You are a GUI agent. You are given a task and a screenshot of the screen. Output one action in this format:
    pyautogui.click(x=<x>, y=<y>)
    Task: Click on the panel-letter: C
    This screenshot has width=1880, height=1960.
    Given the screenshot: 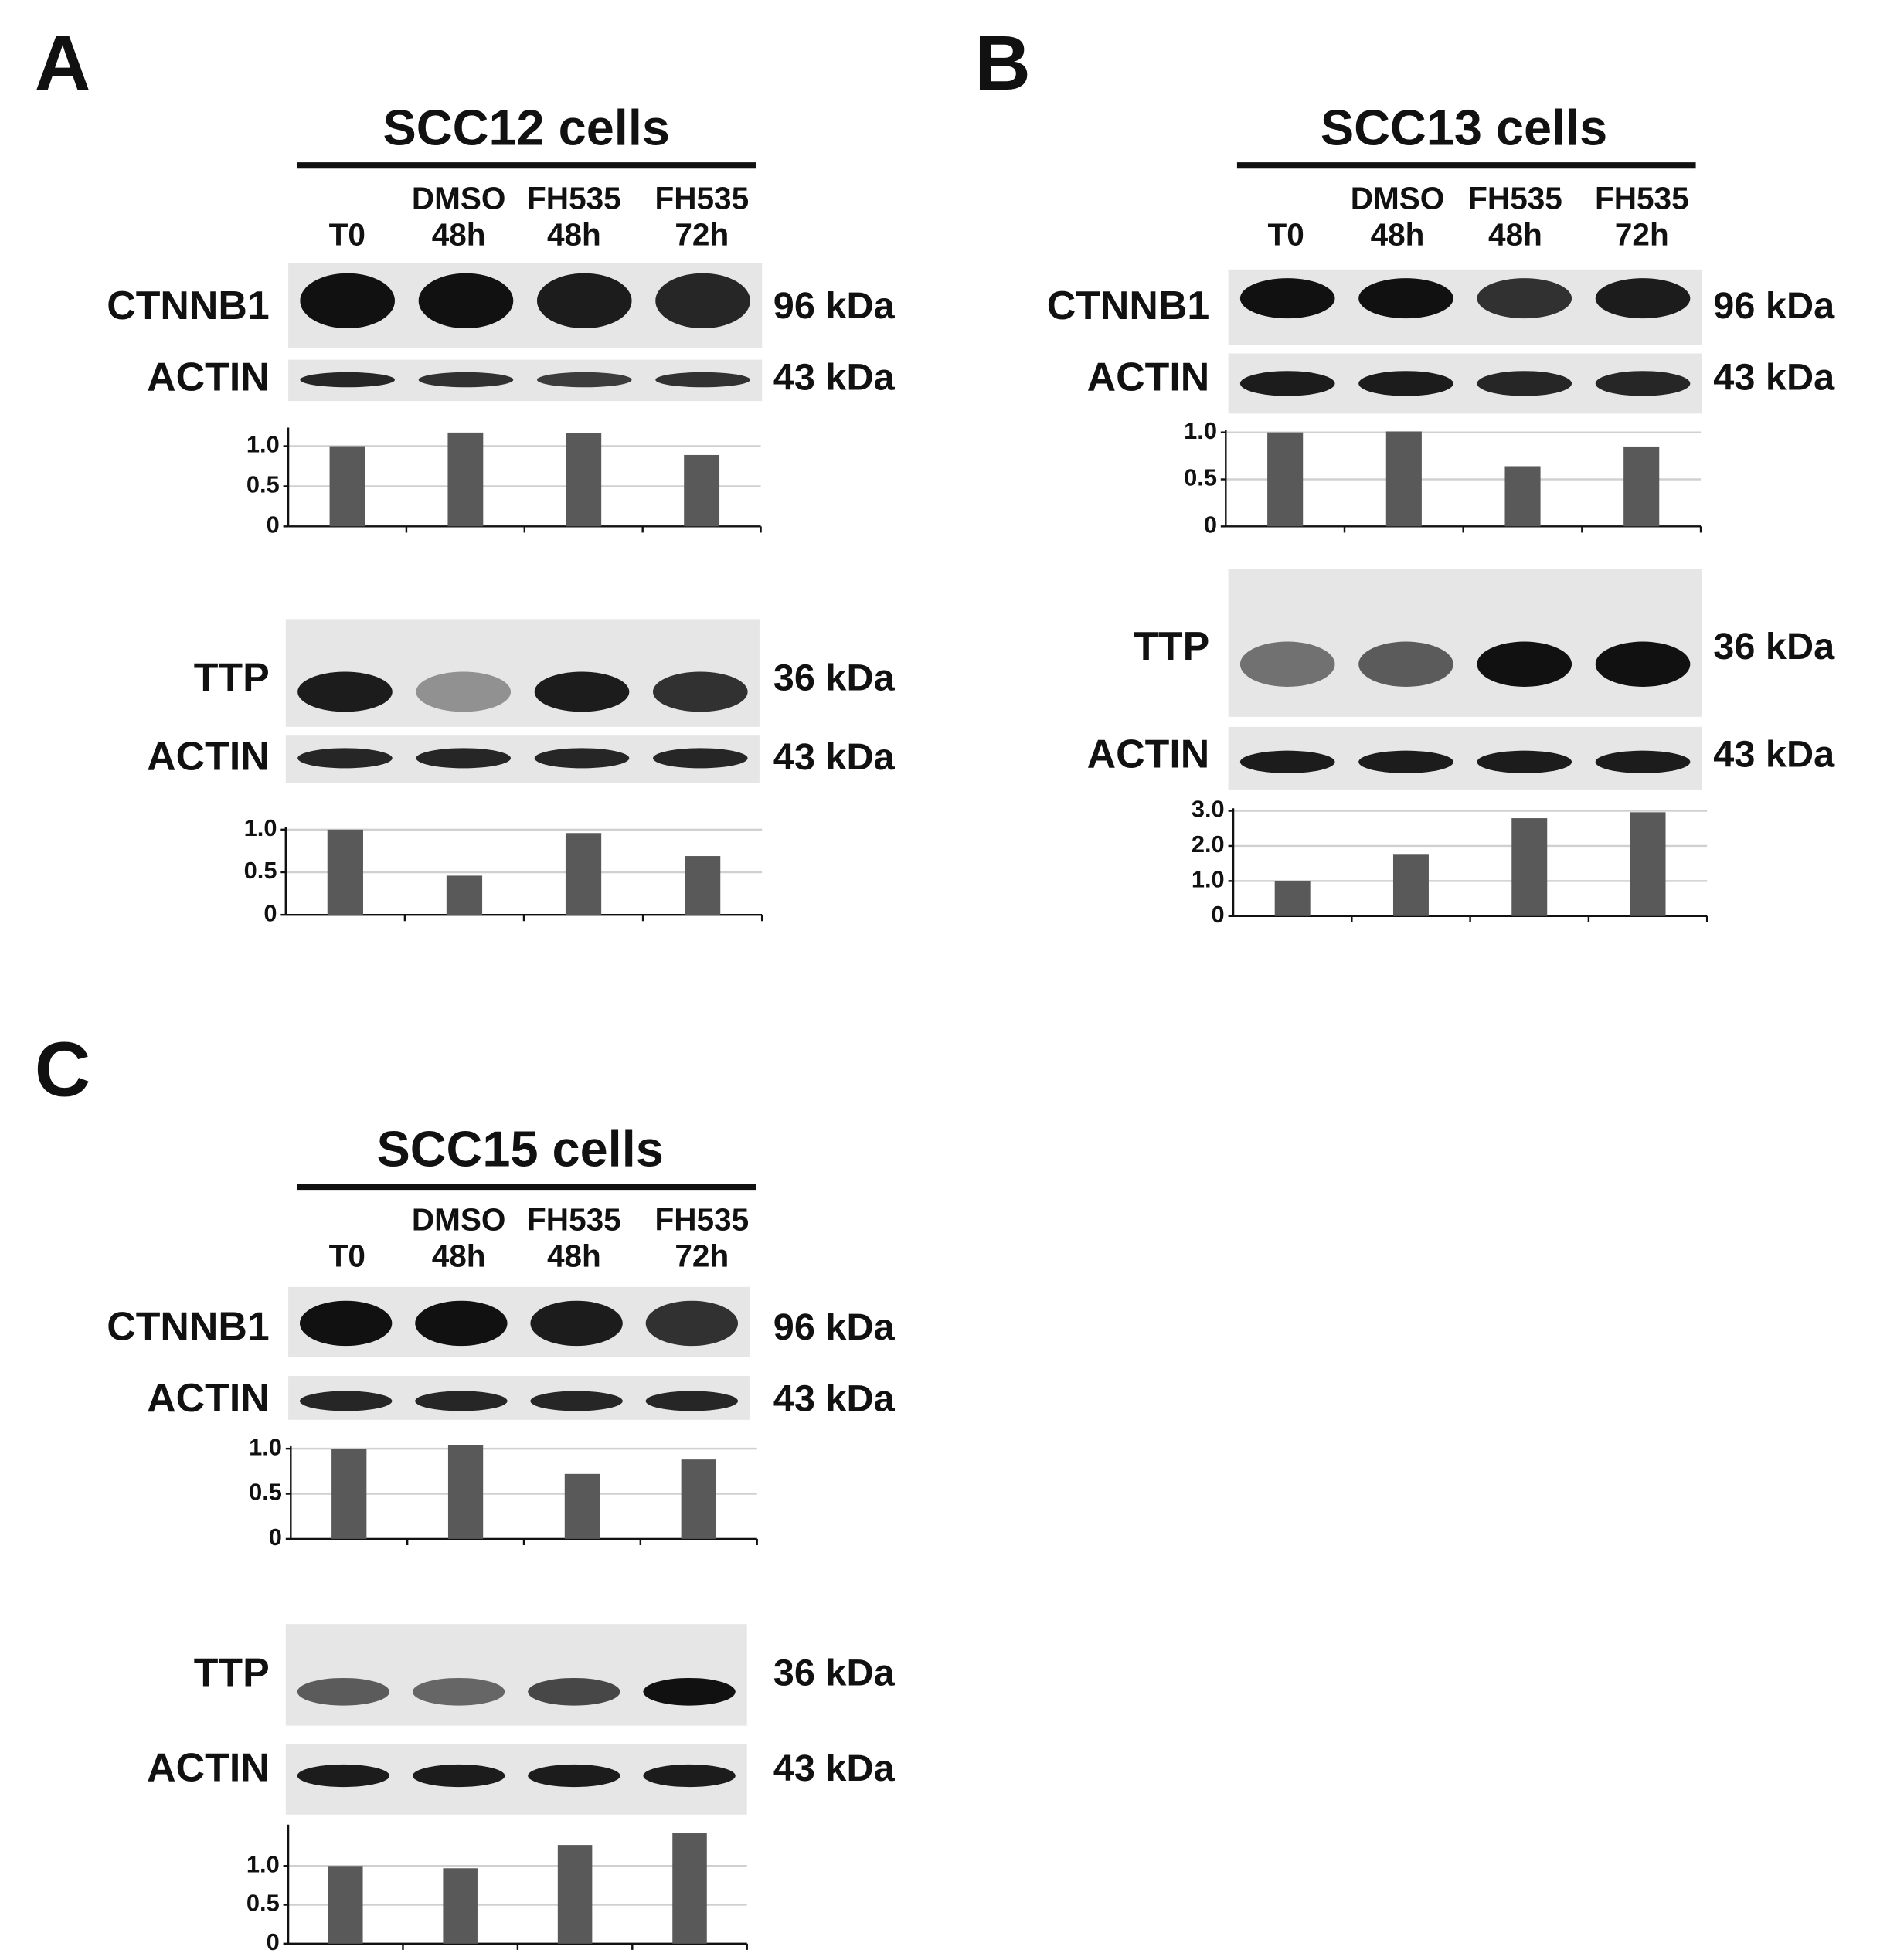 What is the action you would take?
    pyautogui.click(x=63, y=1069)
    